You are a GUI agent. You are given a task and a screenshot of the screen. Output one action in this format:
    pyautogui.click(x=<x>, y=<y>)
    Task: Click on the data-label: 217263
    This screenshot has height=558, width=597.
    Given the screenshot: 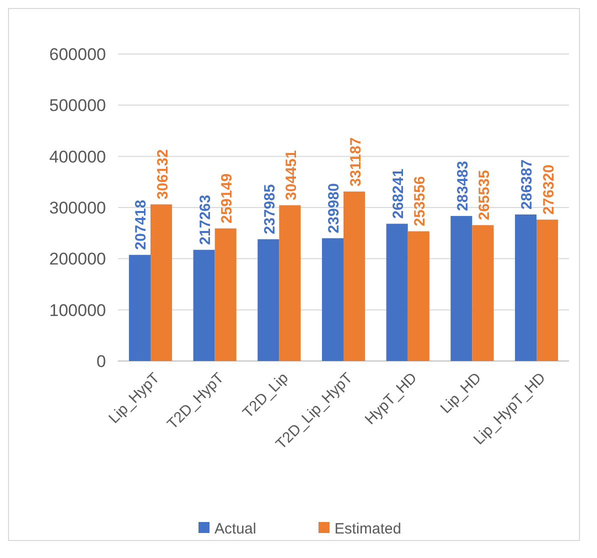 What is the action you would take?
    pyautogui.click(x=205, y=219)
    